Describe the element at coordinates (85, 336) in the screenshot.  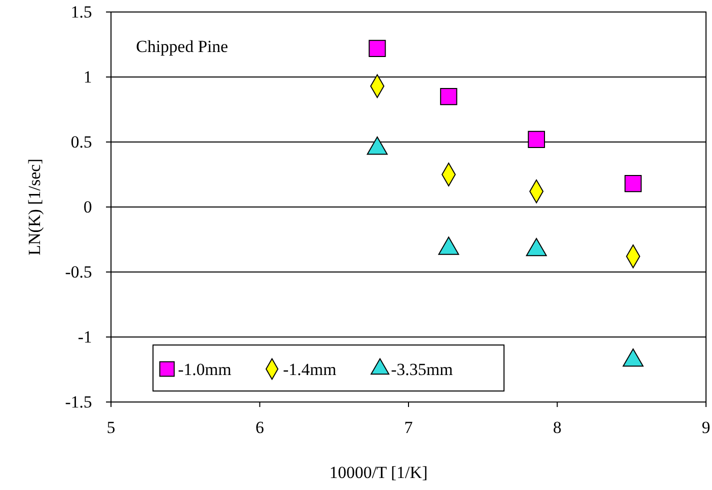
I see `y-tick-label: -1` at that location.